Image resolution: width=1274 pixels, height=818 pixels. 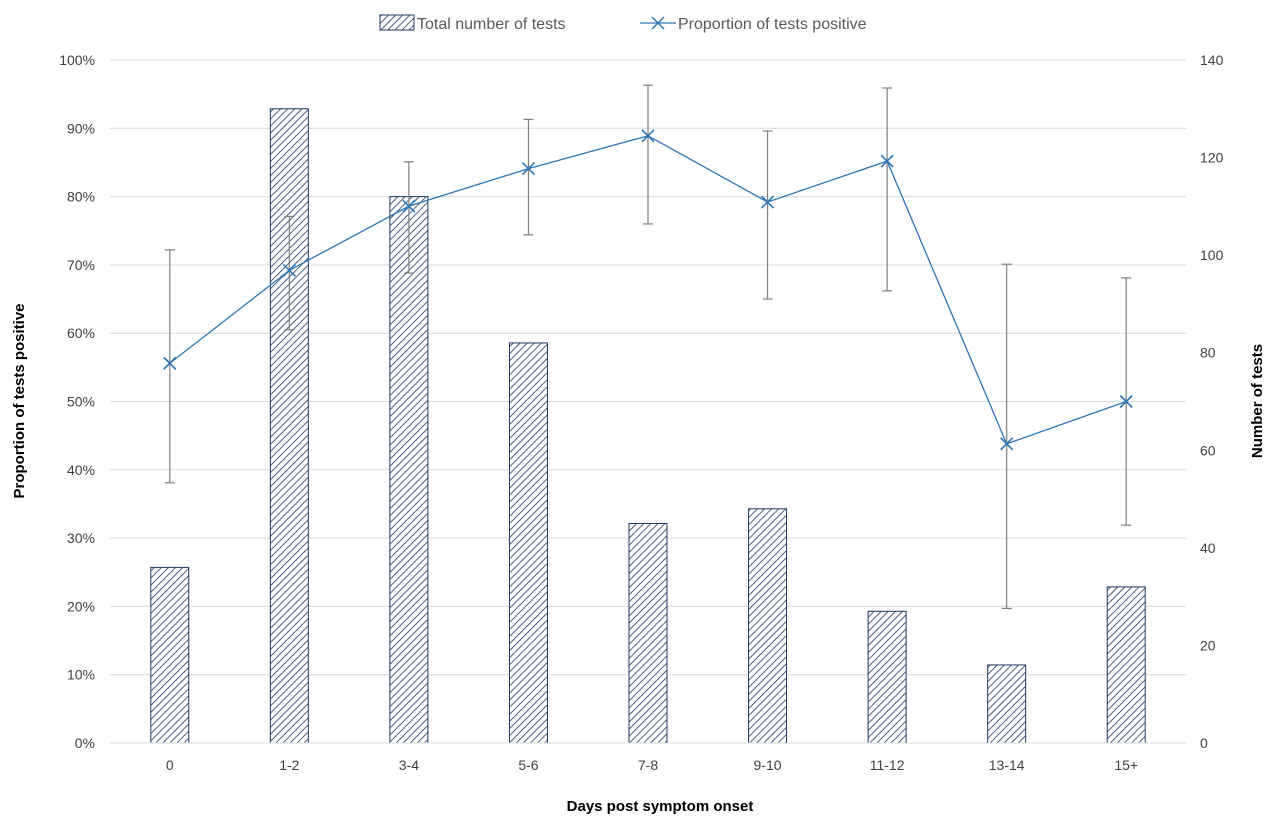 I want to click on y-left-tick-label: 0%, so click(x=85, y=743).